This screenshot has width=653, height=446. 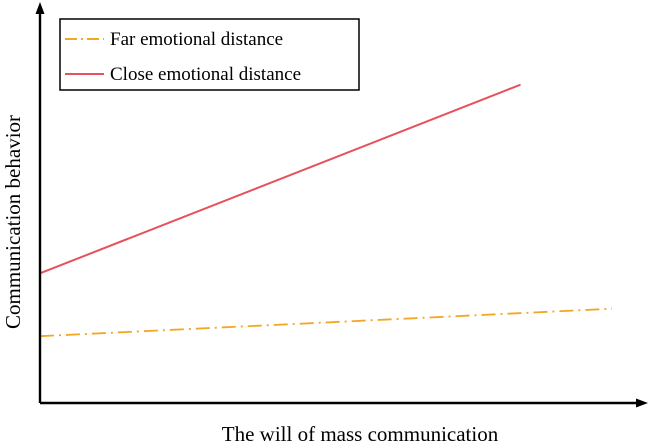 I want to click on x-axis-arrow-icon, so click(x=642, y=403).